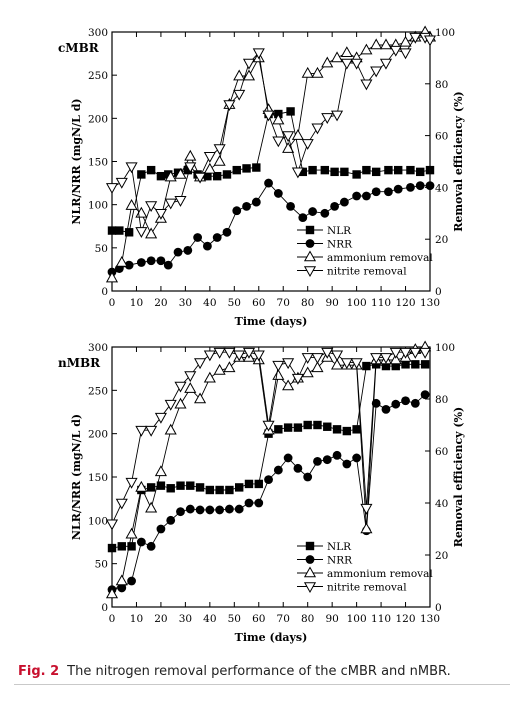 This screenshot has height=708, width=524. Describe the element at coordinates (441, 452) in the screenshot. I see `y-right-tick-label: 60` at that location.